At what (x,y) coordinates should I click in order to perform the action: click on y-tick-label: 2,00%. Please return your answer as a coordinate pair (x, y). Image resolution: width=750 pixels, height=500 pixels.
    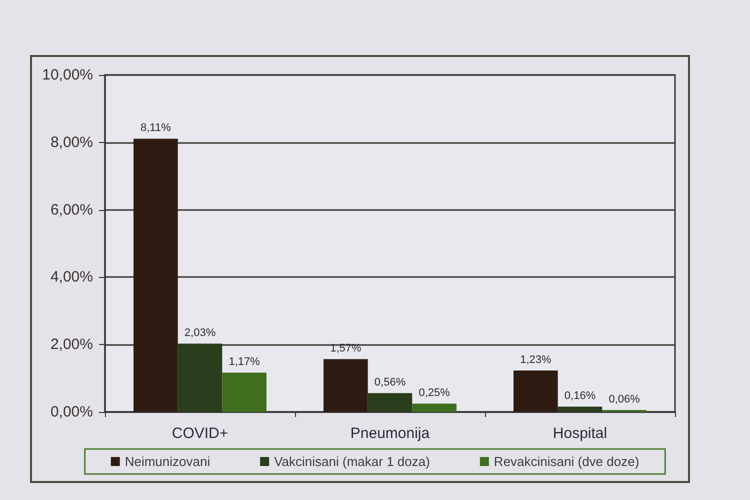
    Looking at the image, I should click on (71, 345).